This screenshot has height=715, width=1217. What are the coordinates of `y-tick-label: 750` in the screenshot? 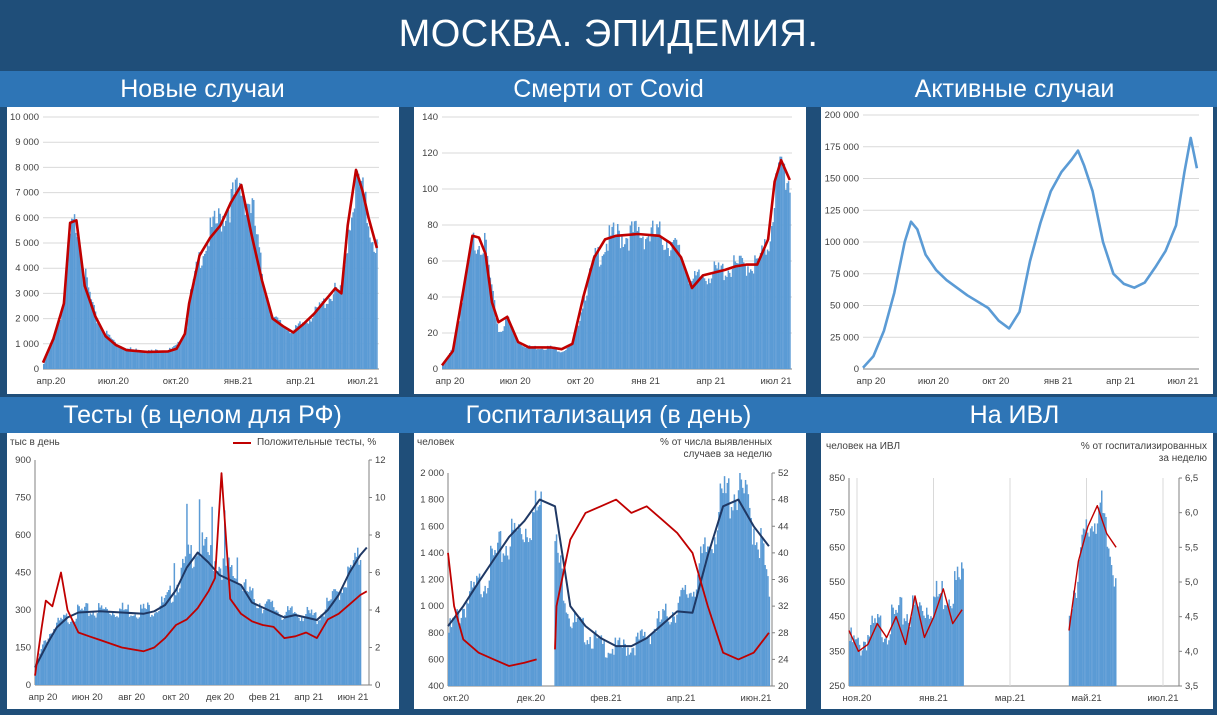 It's located at (23, 498).